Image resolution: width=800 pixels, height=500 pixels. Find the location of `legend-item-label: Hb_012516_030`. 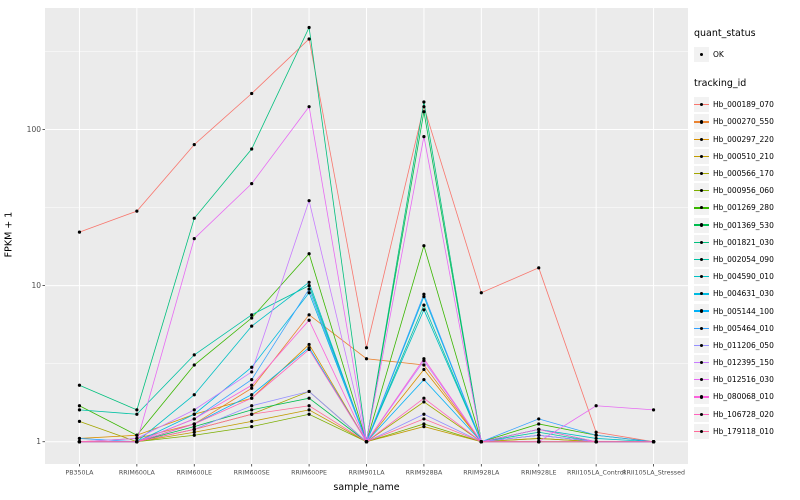

legend-item-label: Hb_012516_030 is located at coordinates (743, 380).